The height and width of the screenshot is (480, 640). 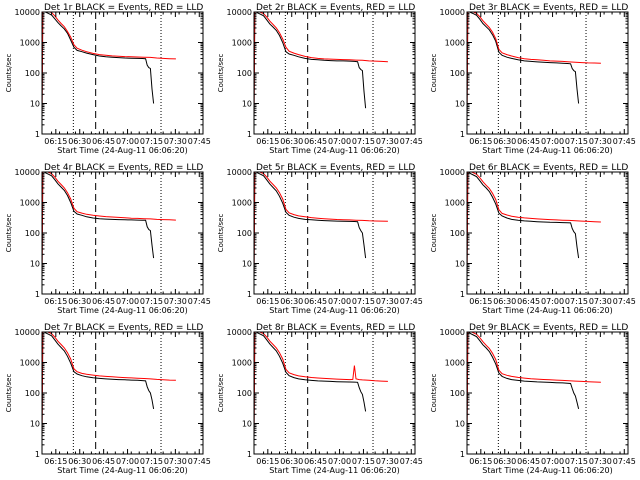 What do you see at coordinates (548, 8) in the screenshot?
I see `chart-title: Det 3r BLACK = Events, RED = LLD` at bounding box center [548, 8].